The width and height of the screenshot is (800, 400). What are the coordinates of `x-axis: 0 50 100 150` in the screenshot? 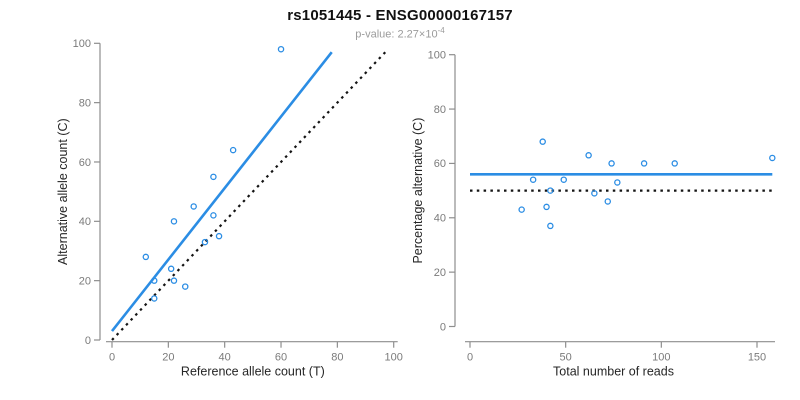 It's located at (620, 352).